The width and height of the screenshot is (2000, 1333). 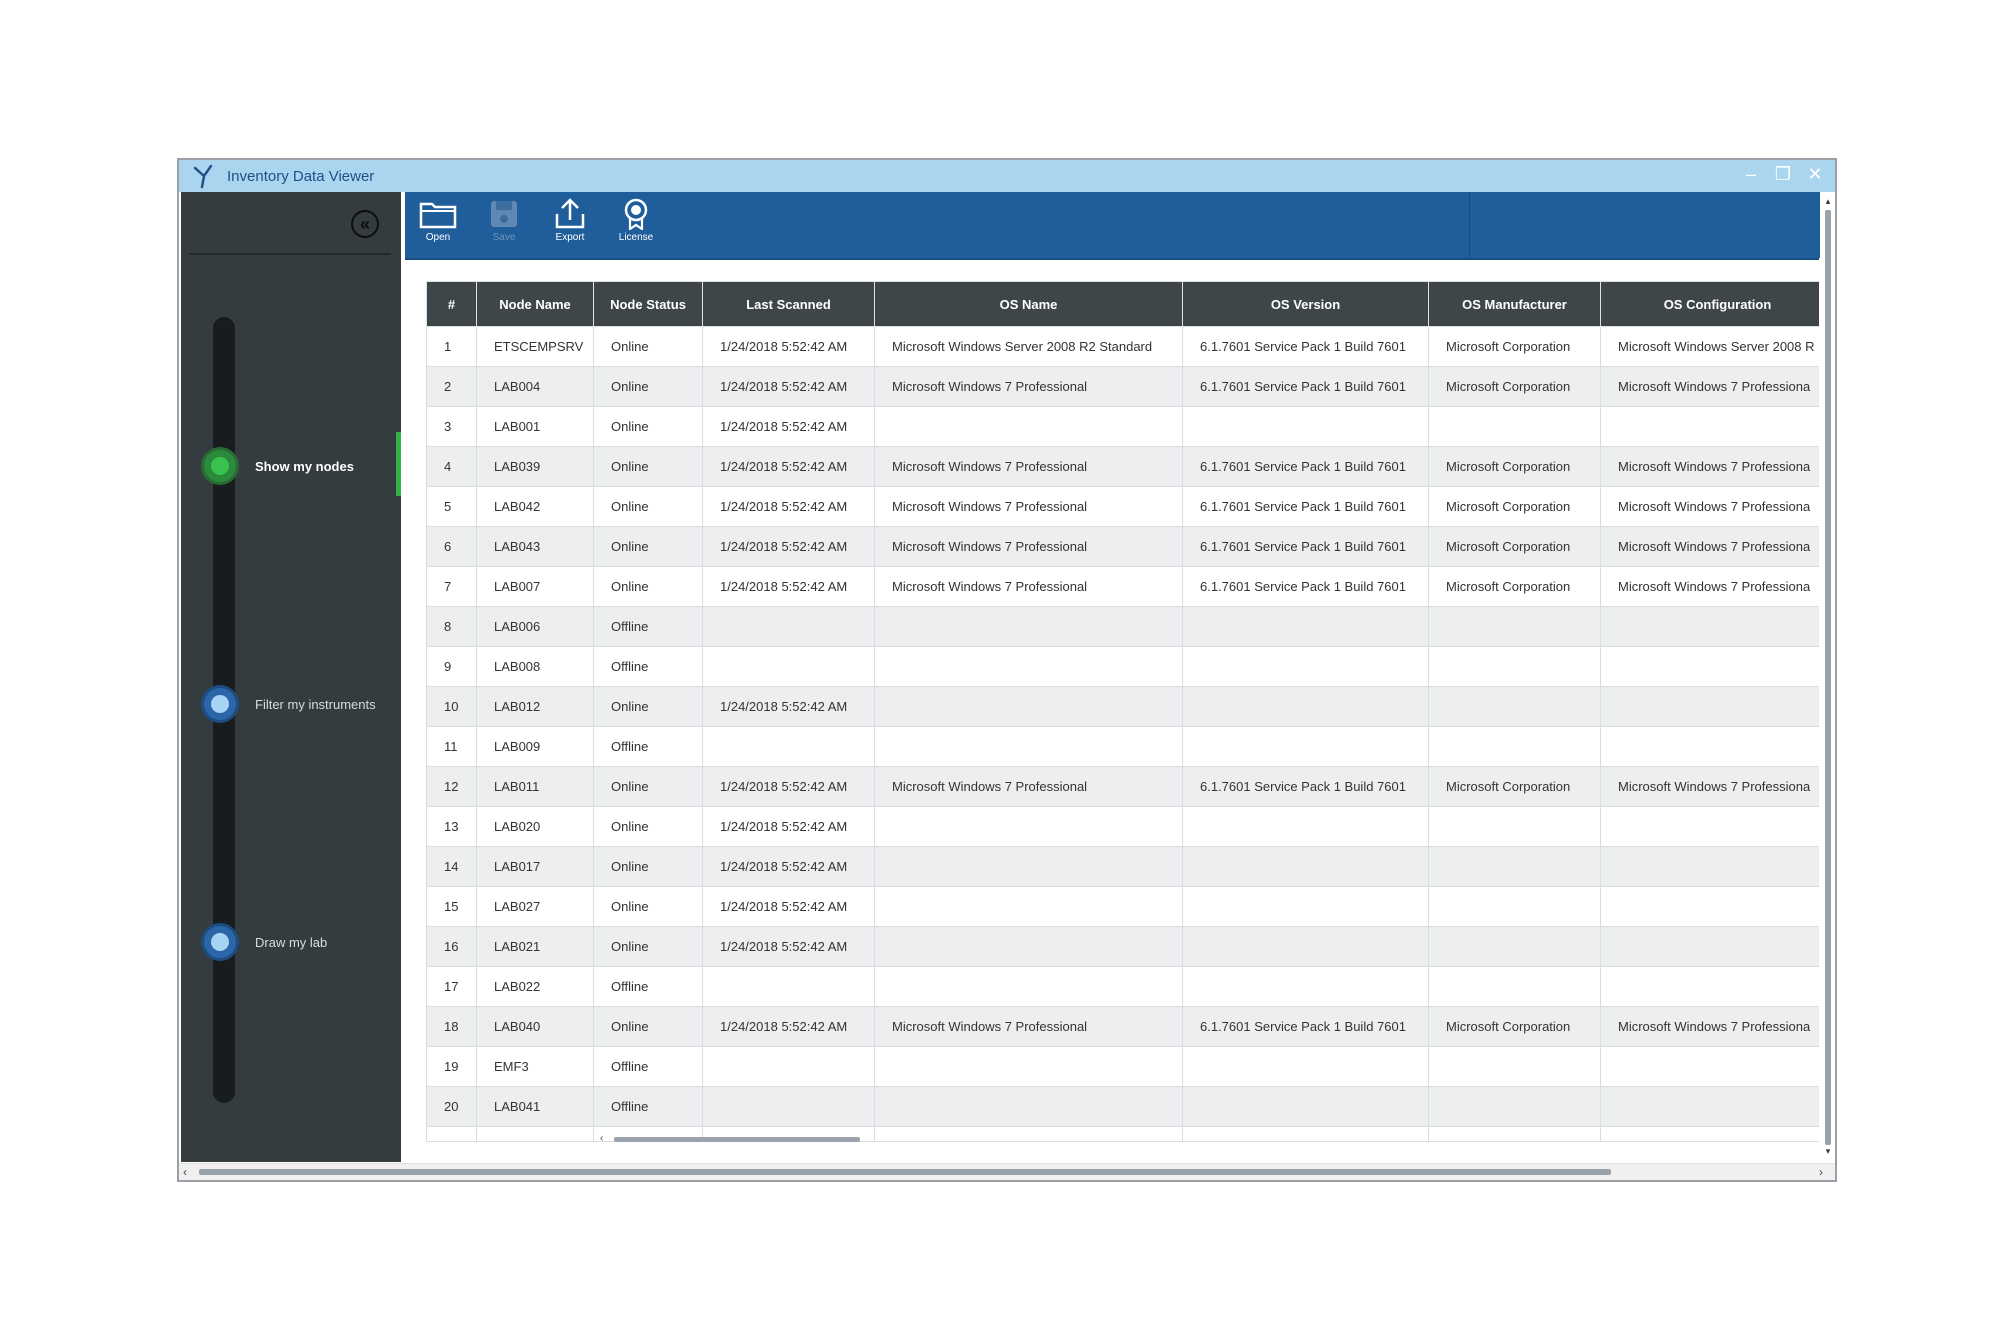 I want to click on cell-number: 3, so click(x=451, y=426).